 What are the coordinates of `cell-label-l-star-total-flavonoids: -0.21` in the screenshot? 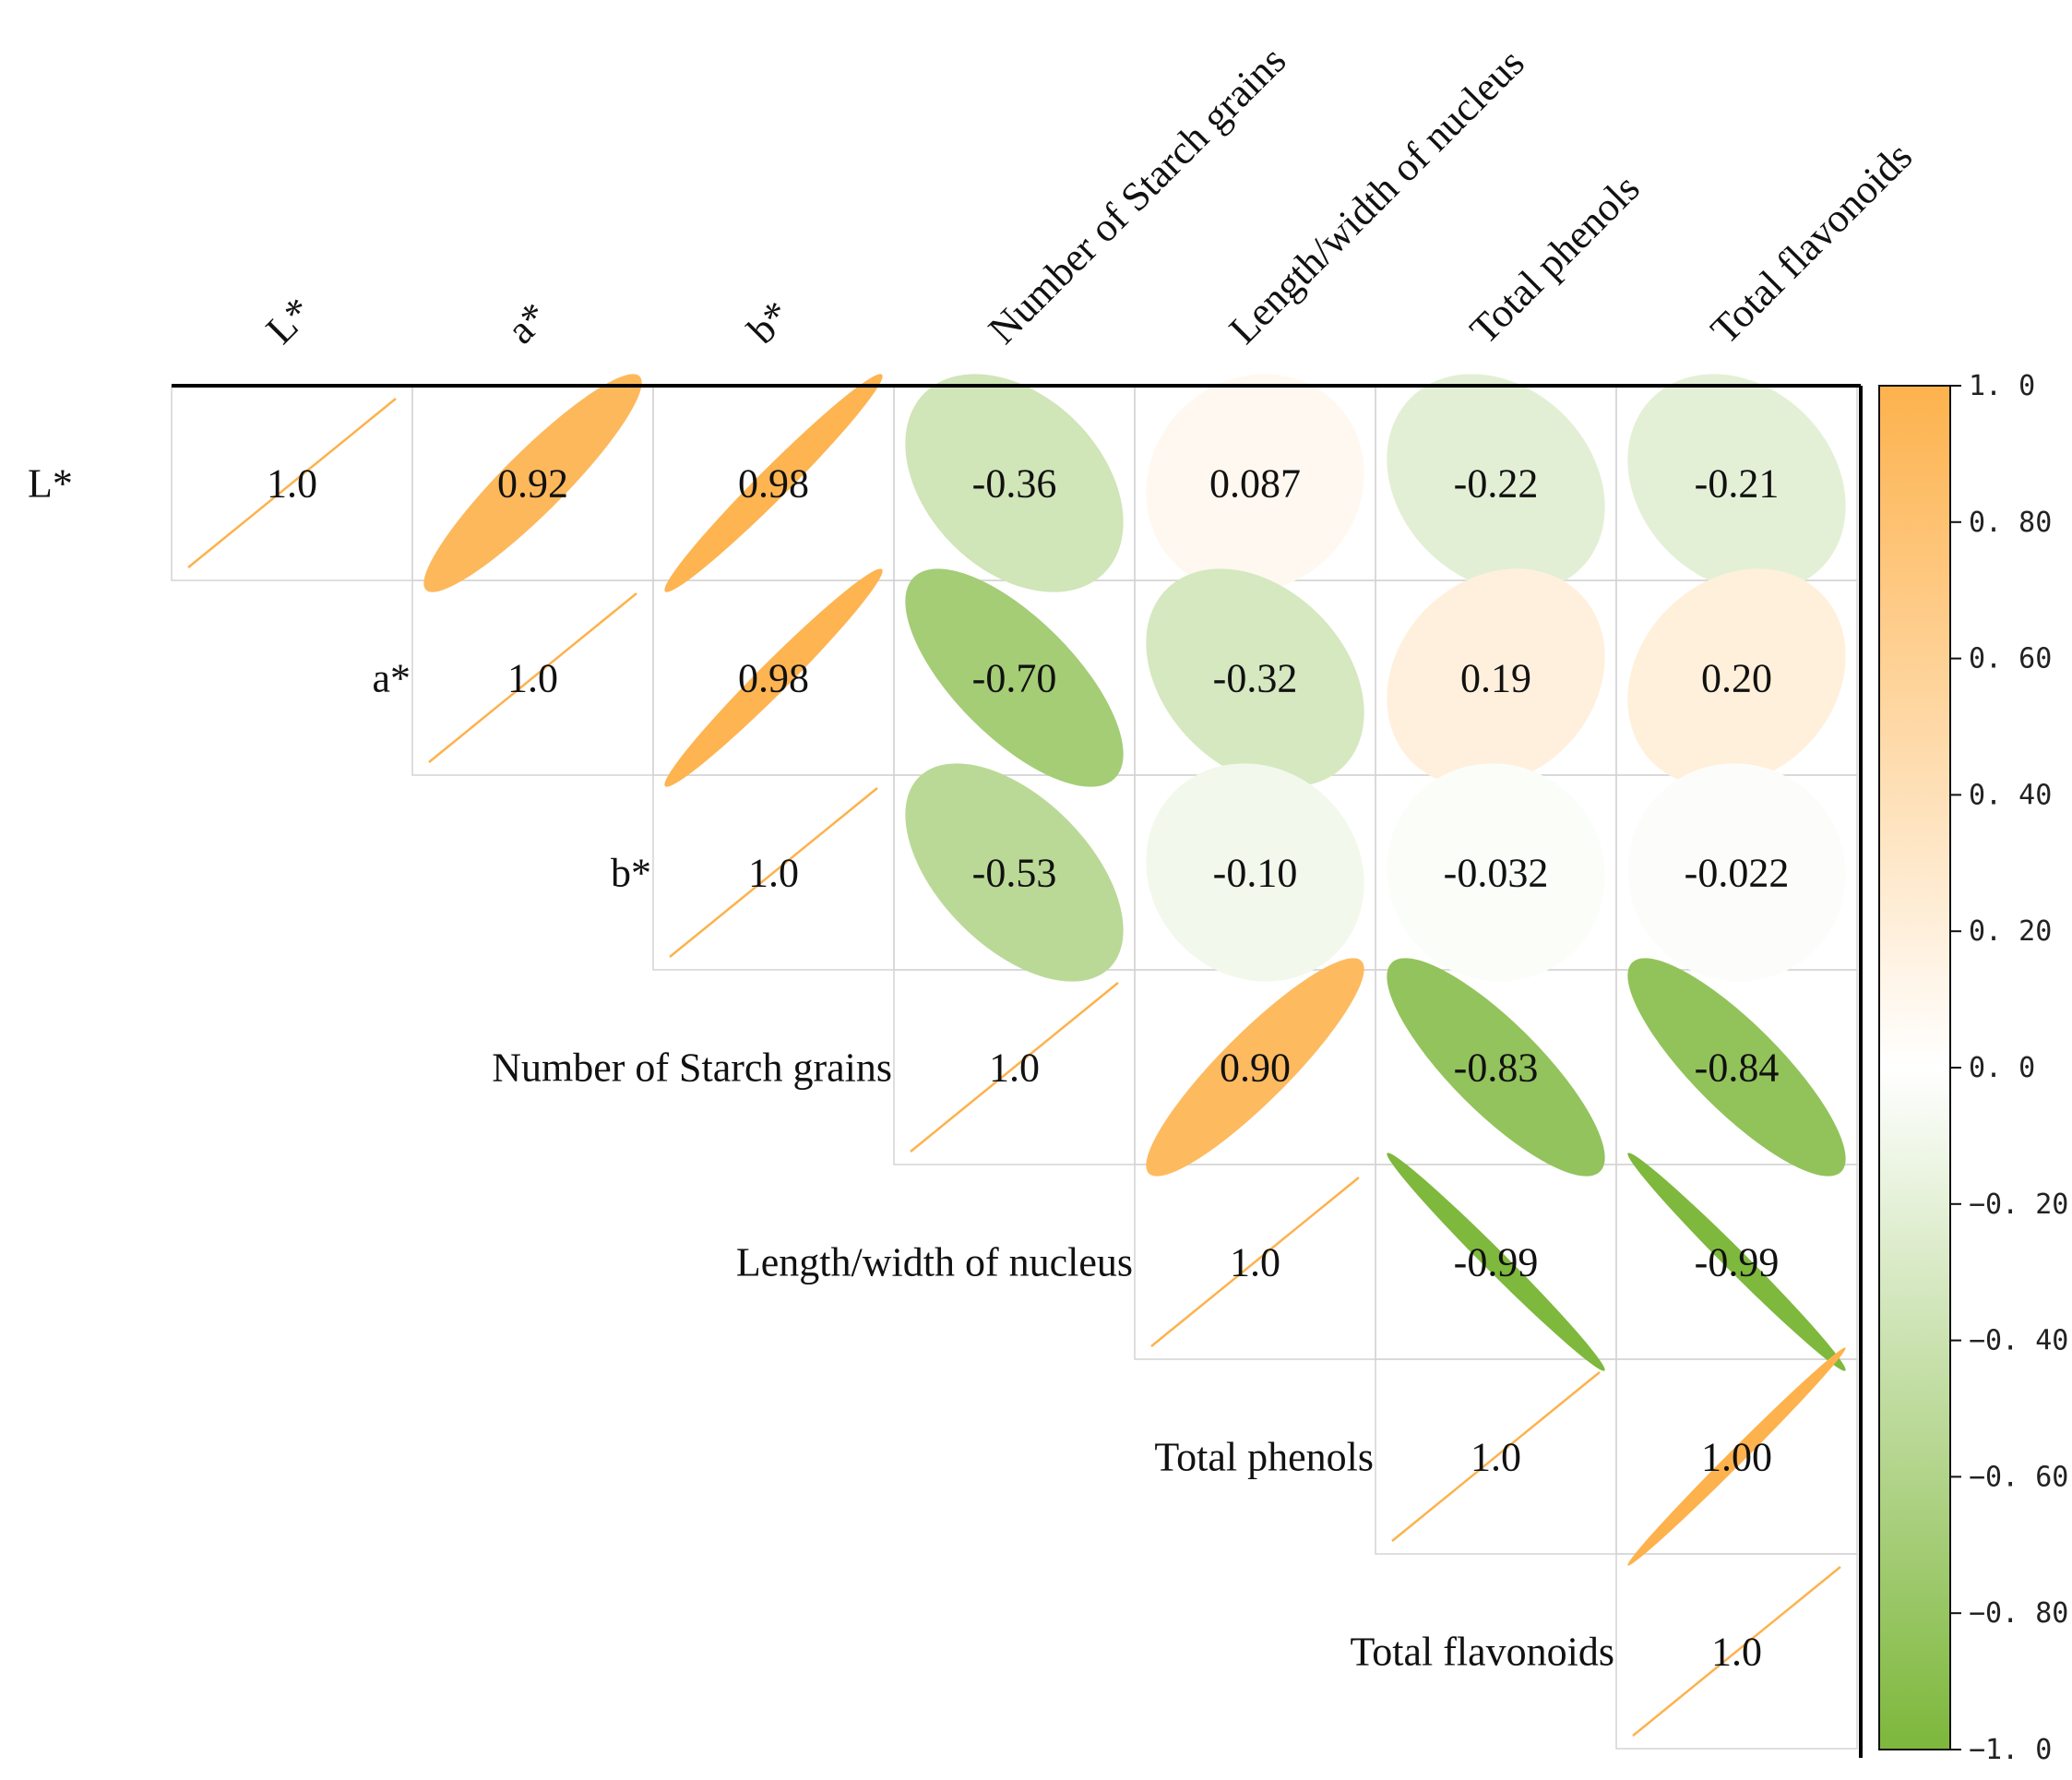 It's located at (1737, 484).